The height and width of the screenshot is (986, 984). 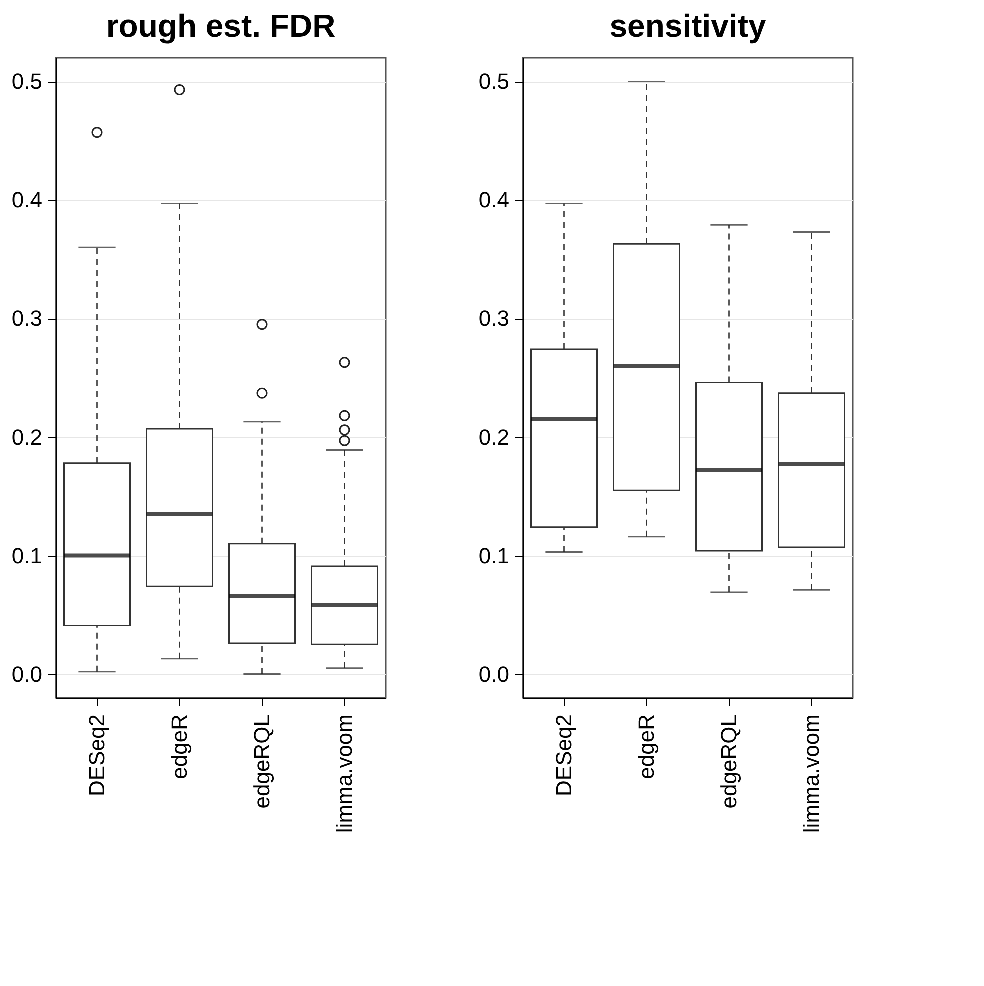 I want to click on chart-title: sensitivity, so click(x=688, y=26).